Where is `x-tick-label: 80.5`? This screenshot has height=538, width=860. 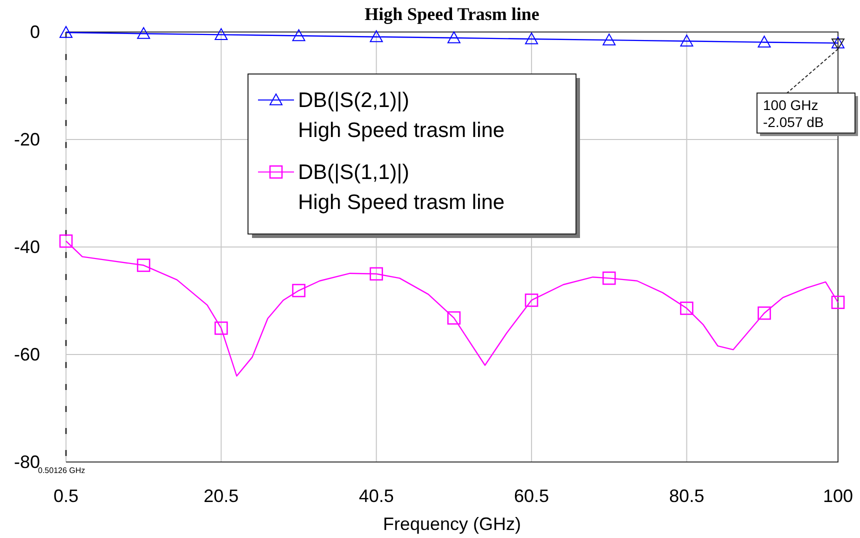
x-tick-label: 80.5 is located at coordinates (686, 496).